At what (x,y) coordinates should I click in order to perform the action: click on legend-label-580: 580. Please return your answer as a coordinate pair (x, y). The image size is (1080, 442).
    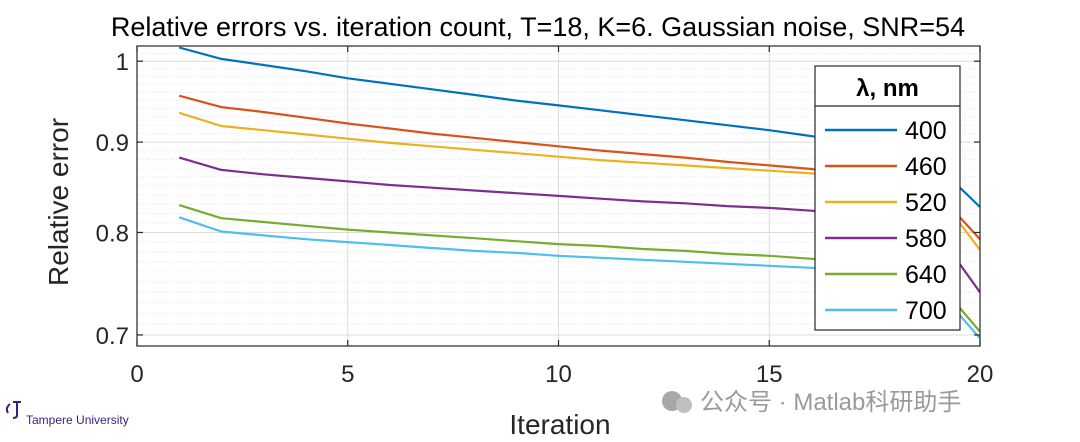
    Looking at the image, I should click on (926, 239).